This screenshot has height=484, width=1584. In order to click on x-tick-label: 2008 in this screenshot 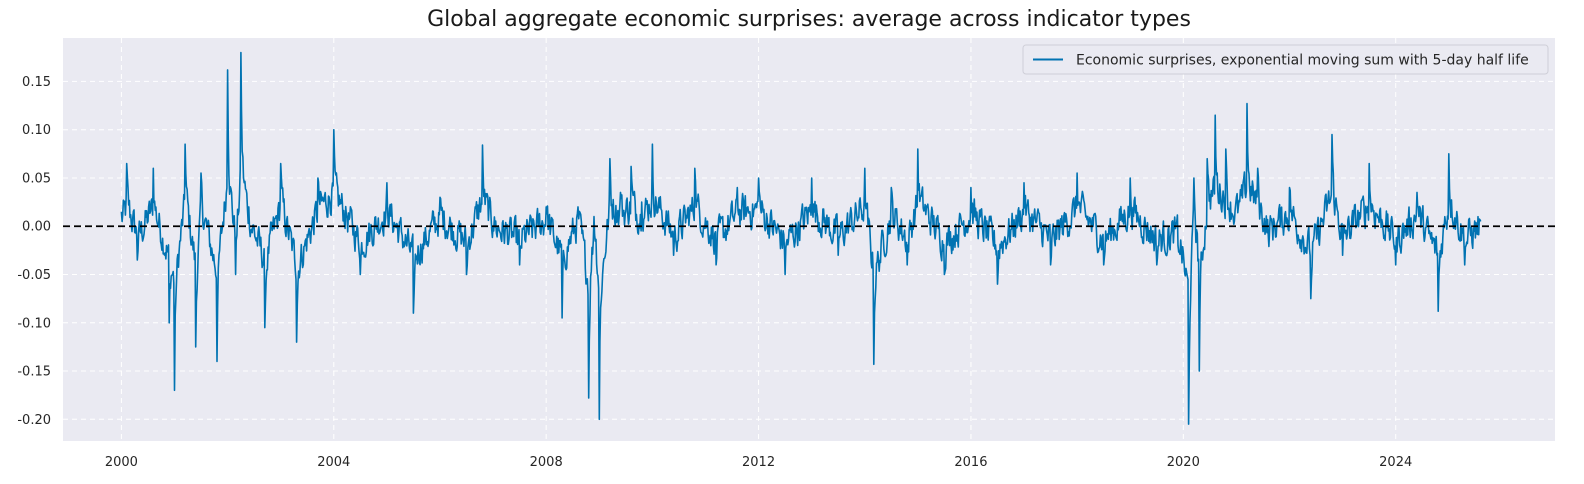, I will do `click(546, 462)`.